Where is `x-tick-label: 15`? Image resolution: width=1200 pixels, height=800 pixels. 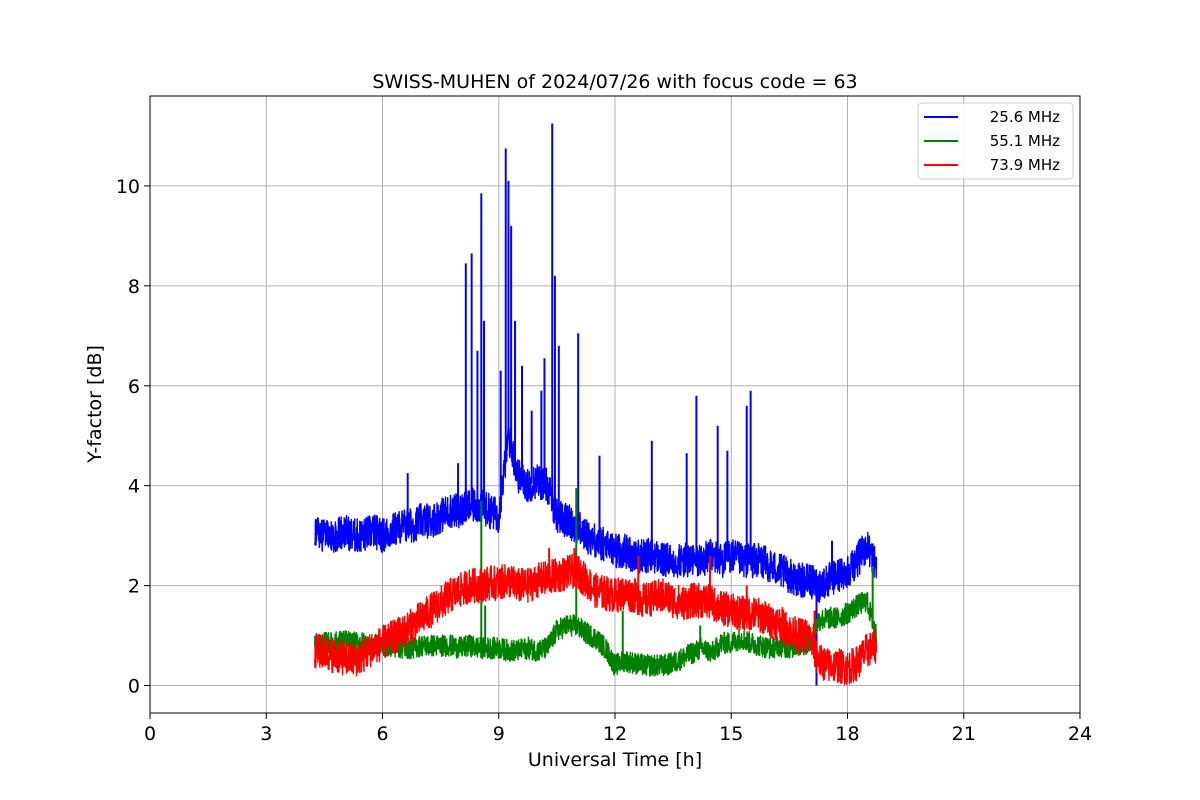 x-tick-label: 15 is located at coordinates (731, 734).